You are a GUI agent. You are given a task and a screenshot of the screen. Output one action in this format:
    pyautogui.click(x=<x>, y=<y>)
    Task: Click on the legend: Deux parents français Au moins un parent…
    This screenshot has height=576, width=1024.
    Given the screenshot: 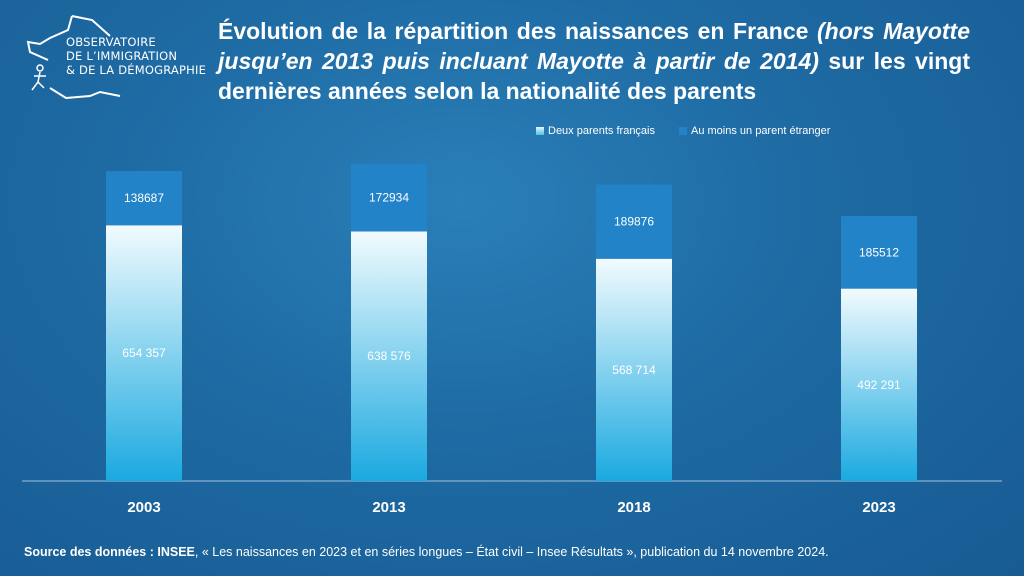 What is the action you would take?
    pyautogui.click(x=683, y=131)
    